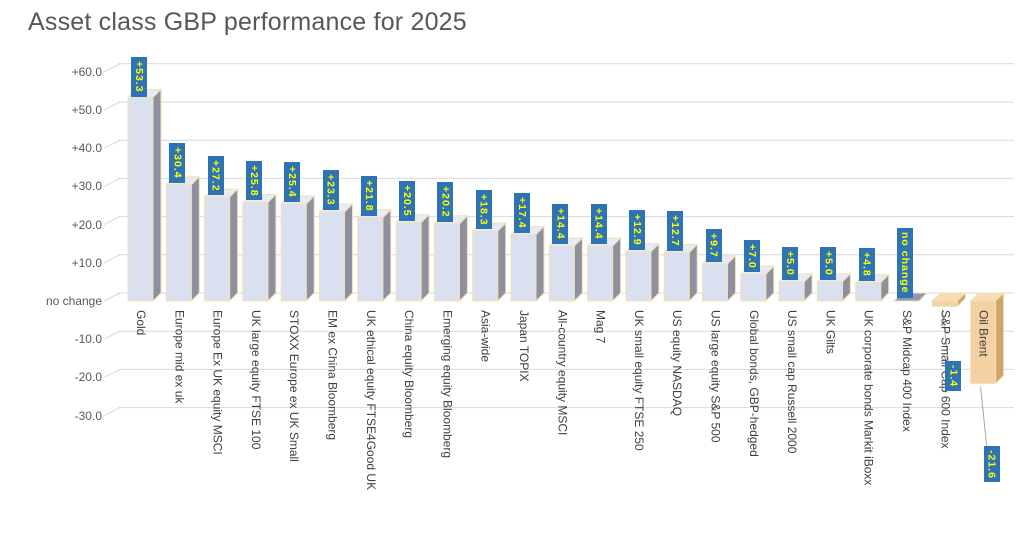 The height and width of the screenshot is (543, 1024). What do you see at coordinates (910, 297) in the screenshot?
I see `bar-top` at bounding box center [910, 297].